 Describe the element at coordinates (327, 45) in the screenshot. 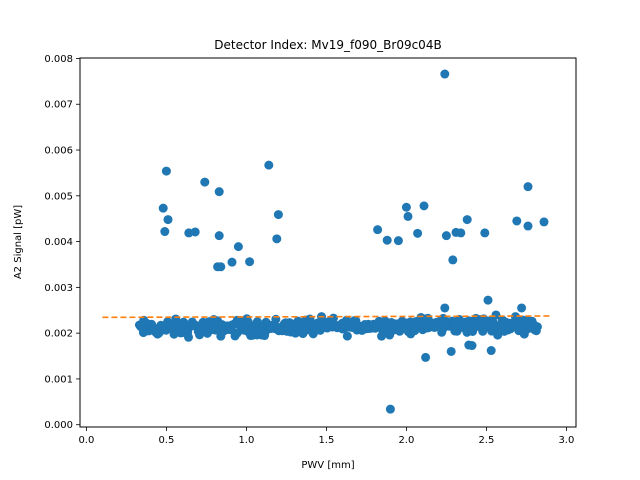

I see `chart-title: Detector Index: Mv19_f090_Br09c04B` at that location.